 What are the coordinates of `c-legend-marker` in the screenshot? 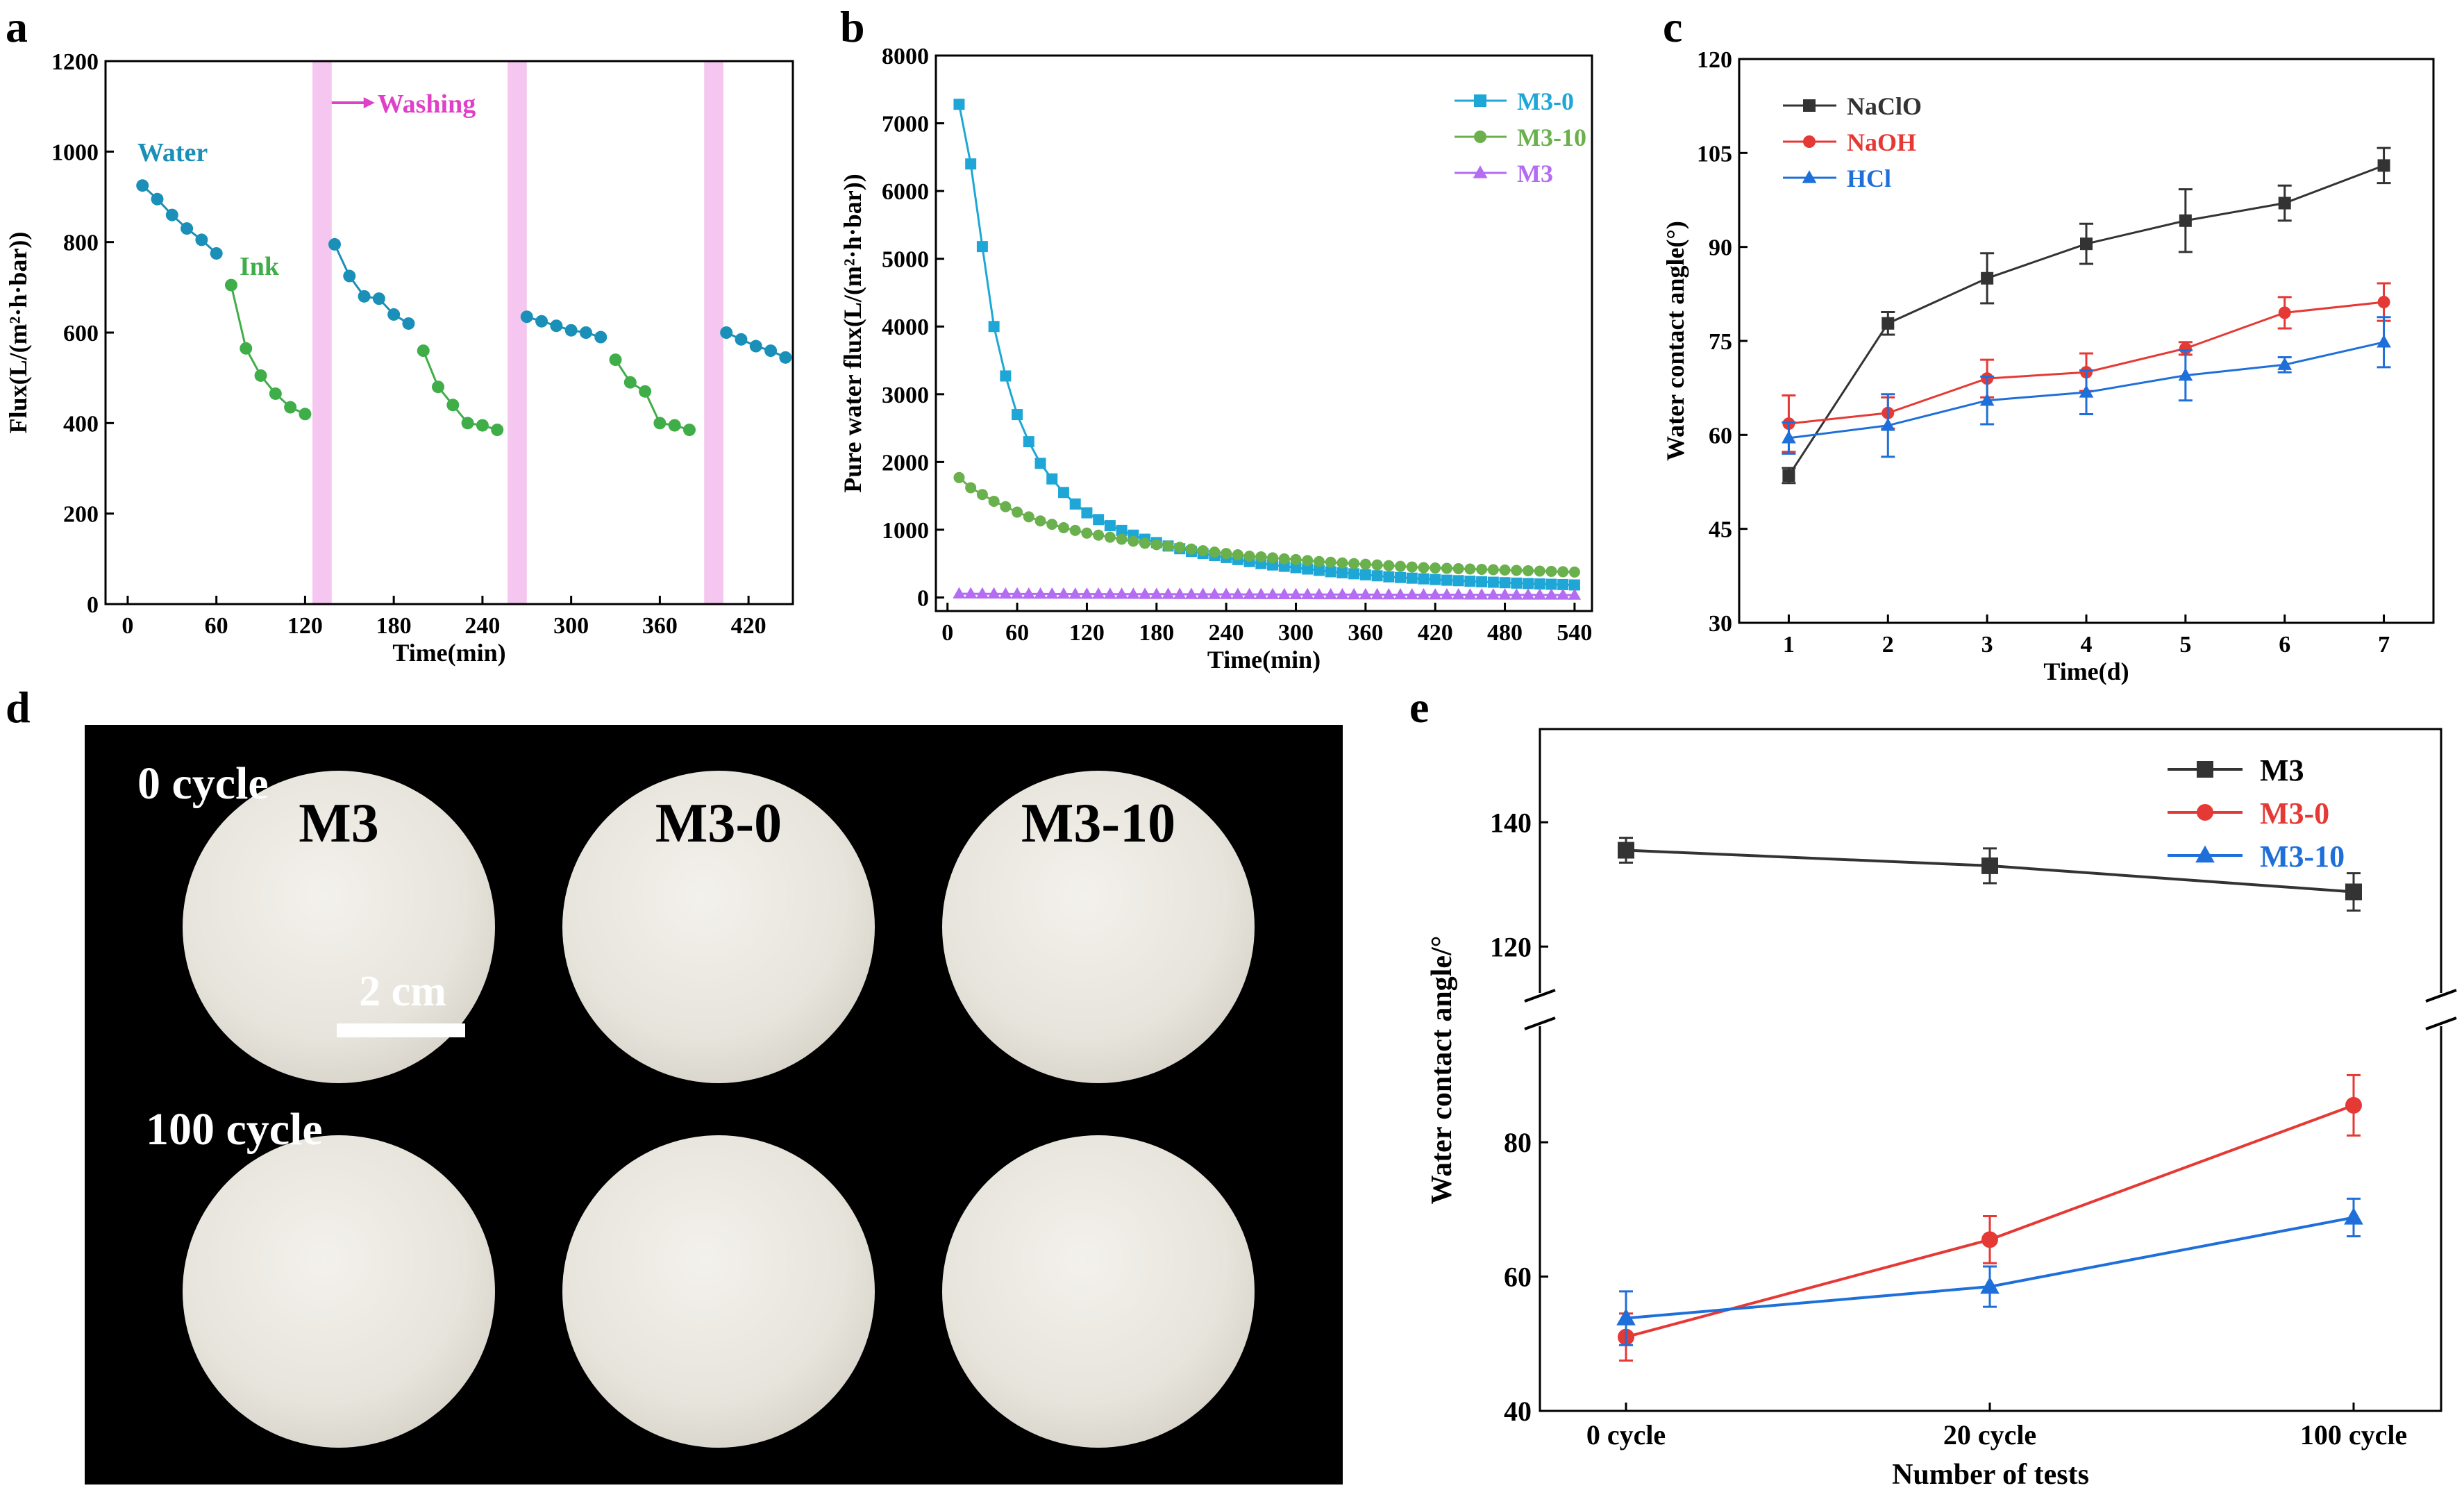 It's located at (1809, 105).